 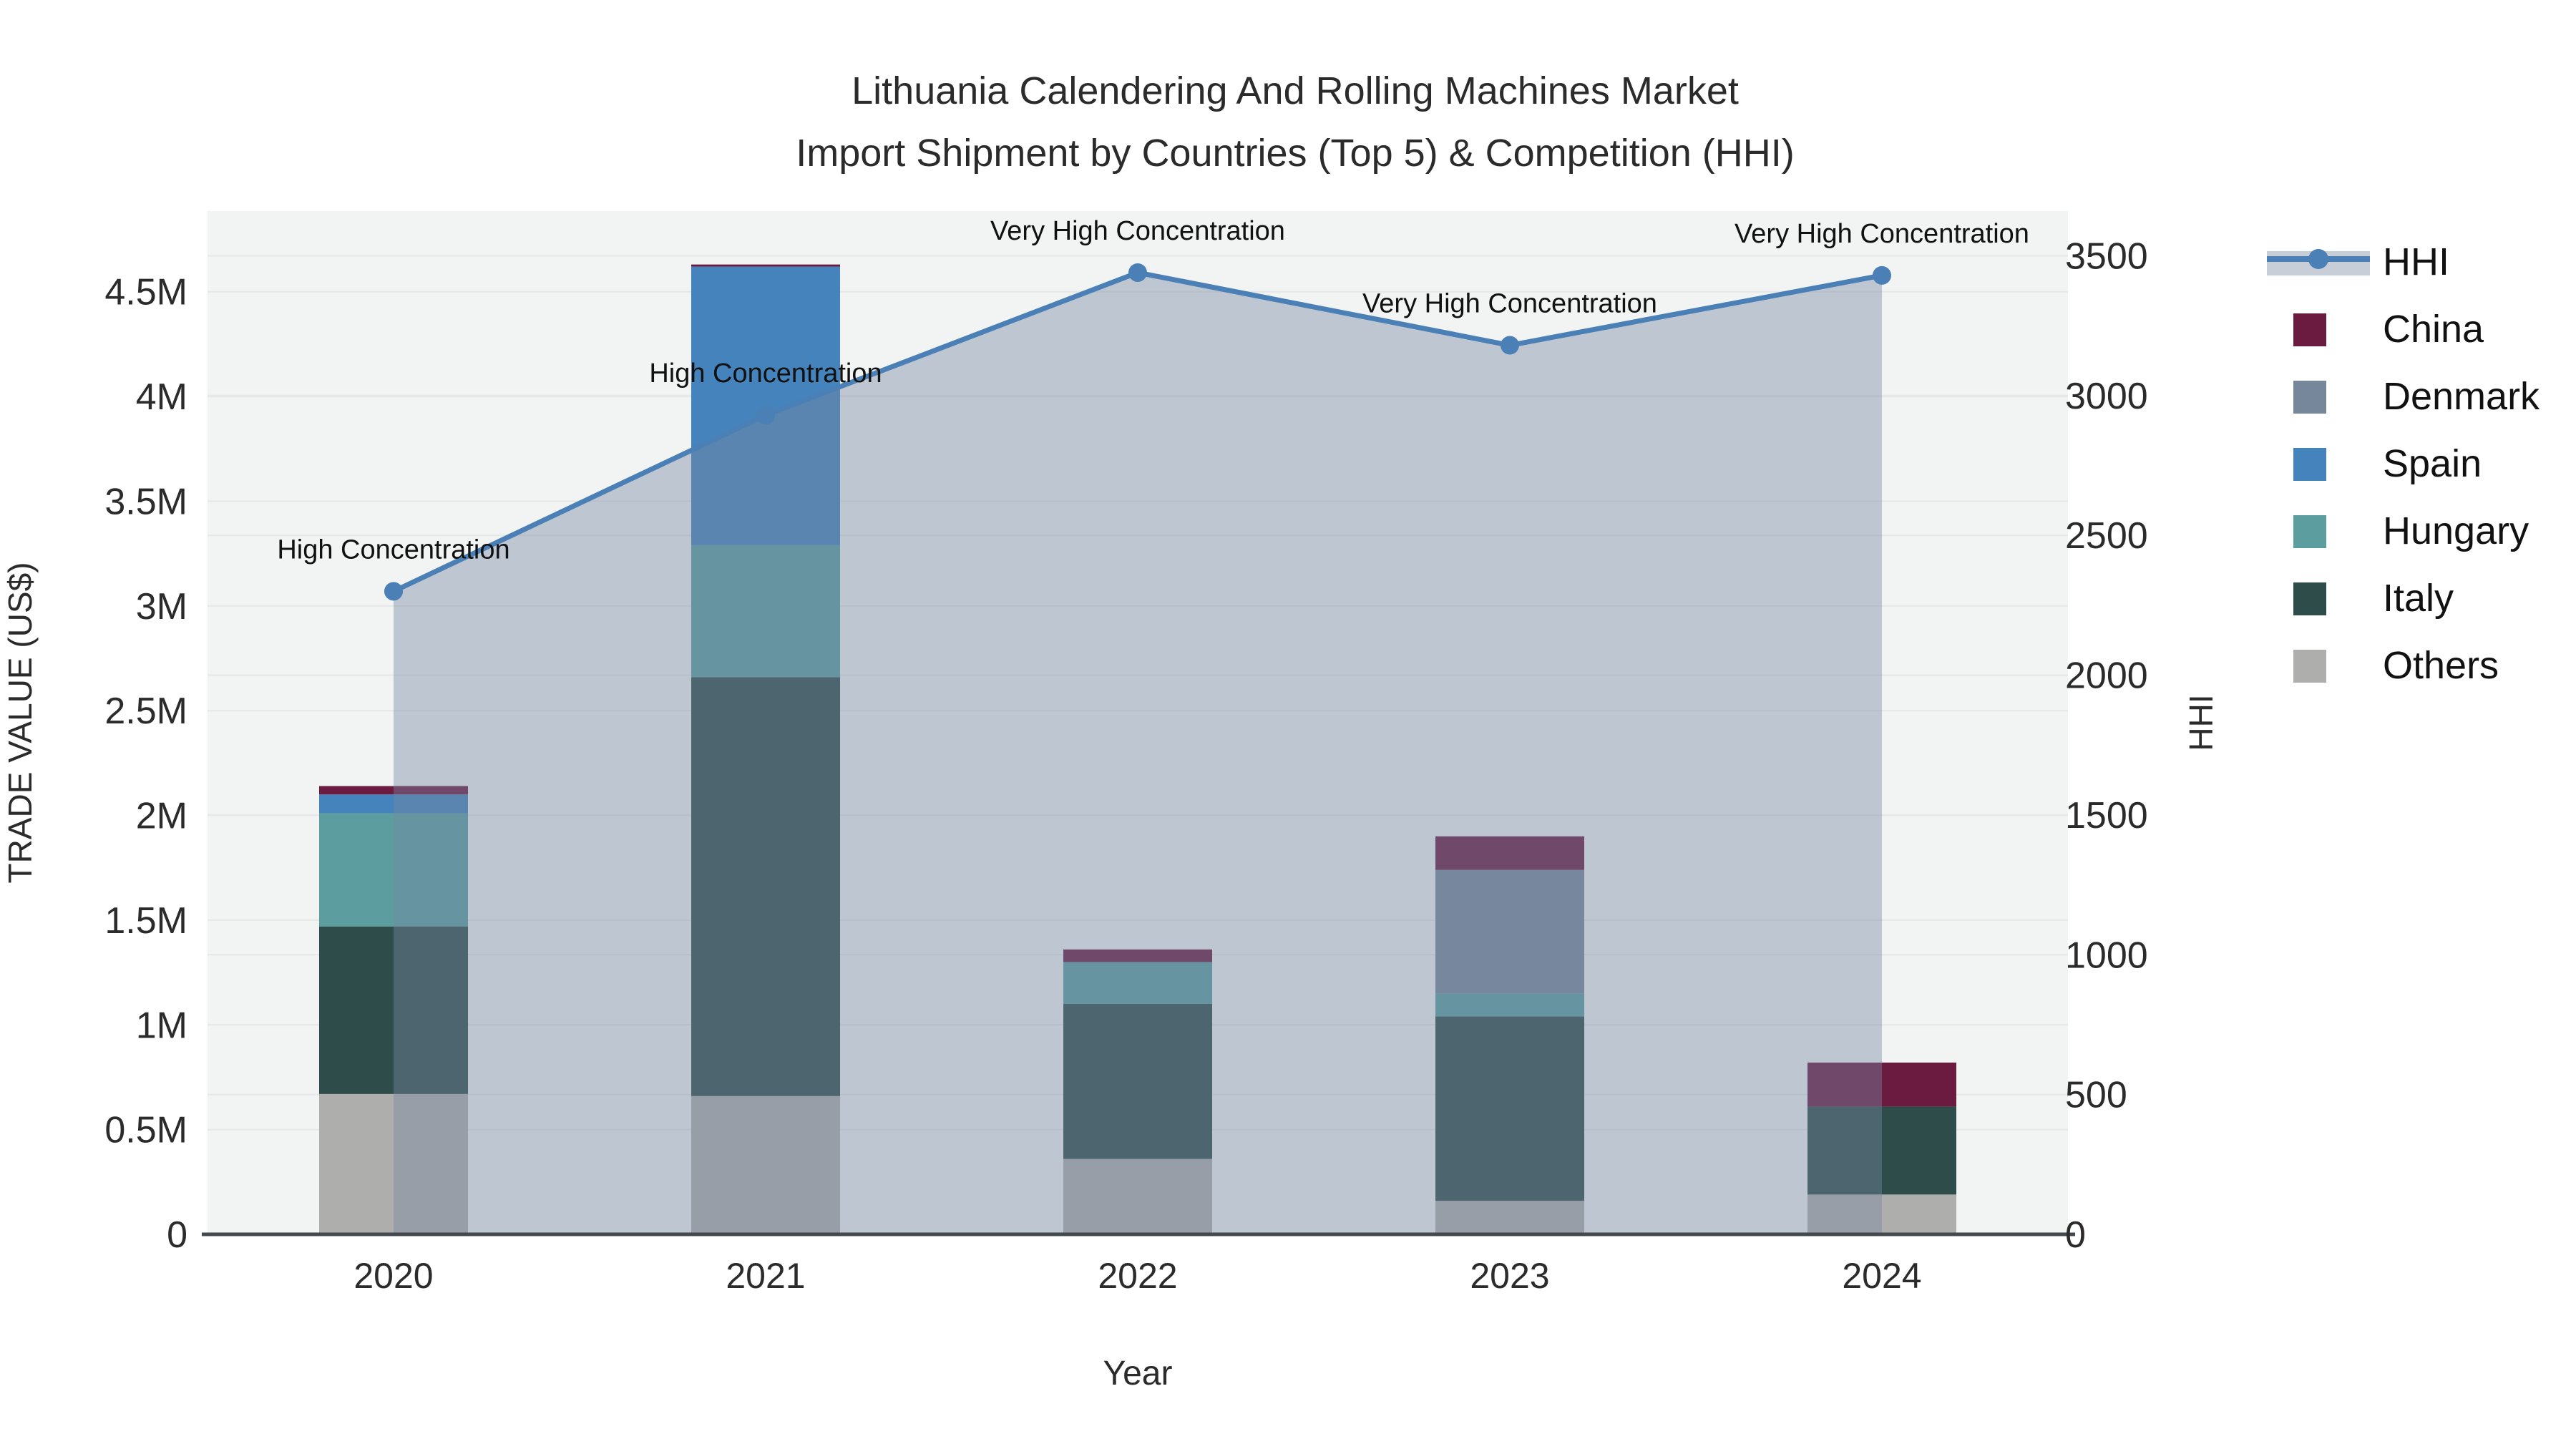 What do you see at coordinates (2106, 257) in the screenshot?
I see `y-right-tick-3500: 3500` at bounding box center [2106, 257].